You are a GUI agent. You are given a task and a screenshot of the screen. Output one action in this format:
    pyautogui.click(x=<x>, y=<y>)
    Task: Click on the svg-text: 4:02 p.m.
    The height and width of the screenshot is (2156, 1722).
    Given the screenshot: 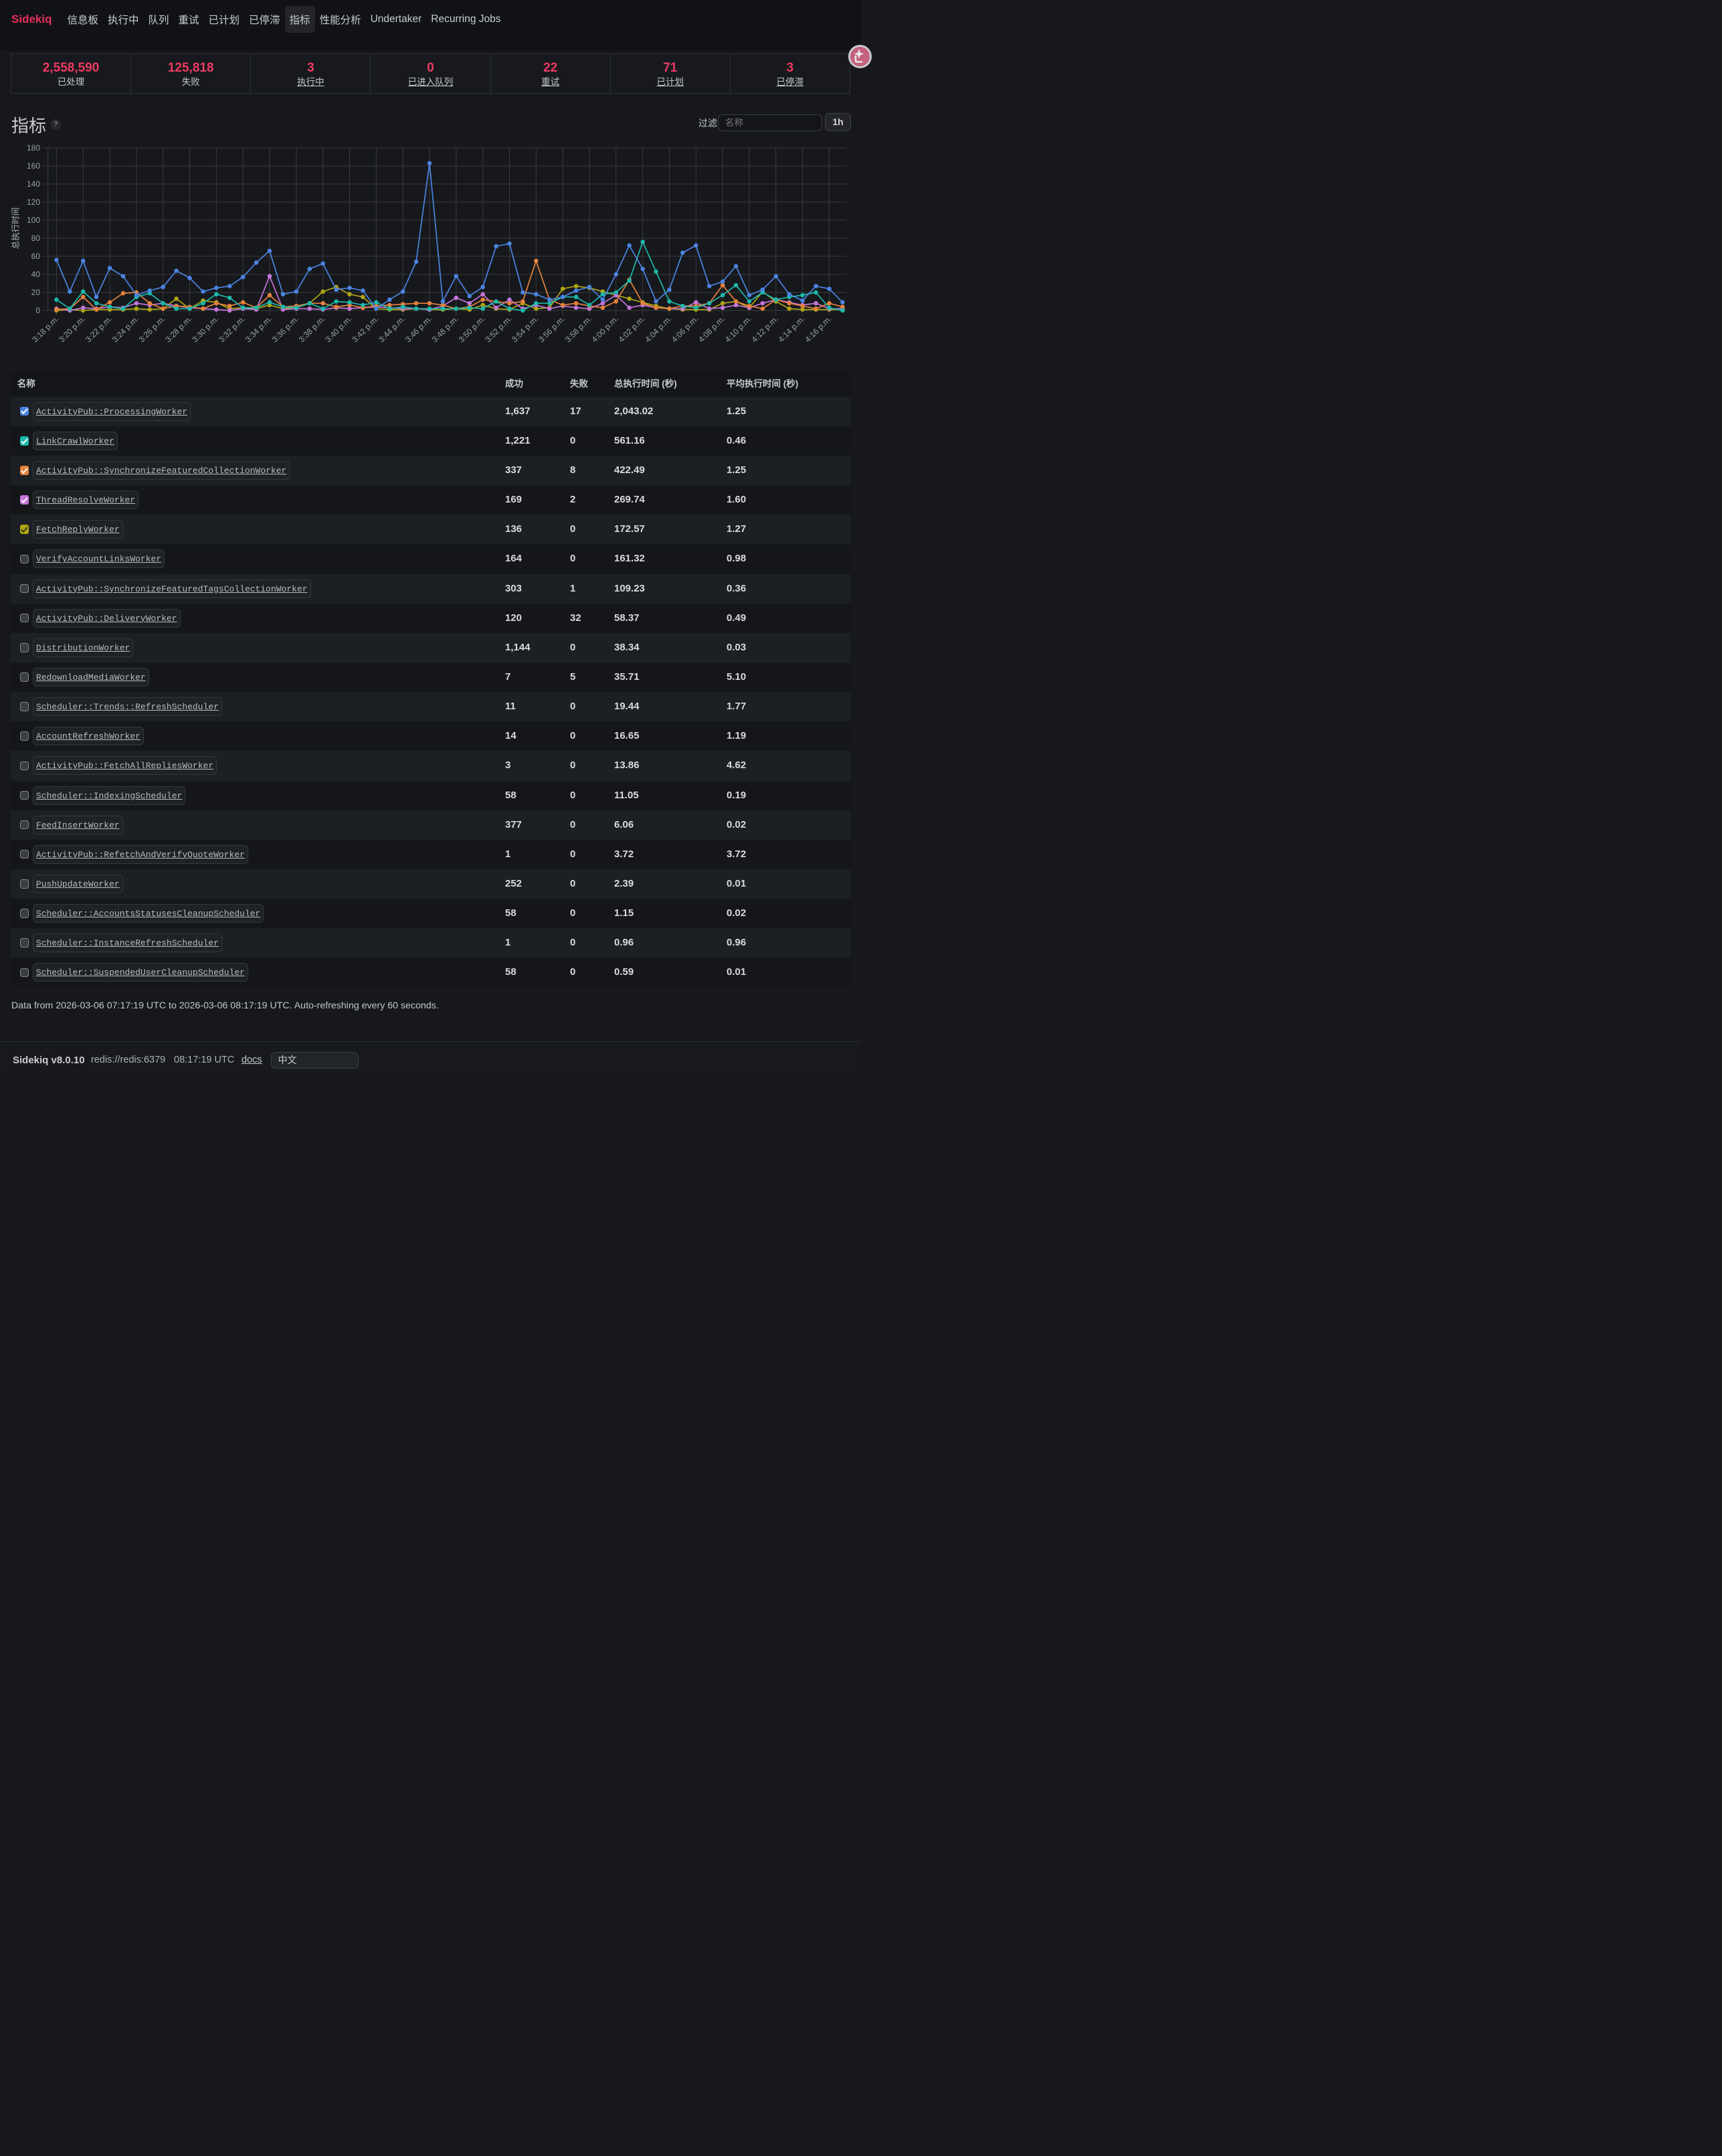 What is the action you would take?
    pyautogui.click(x=632, y=329)
    